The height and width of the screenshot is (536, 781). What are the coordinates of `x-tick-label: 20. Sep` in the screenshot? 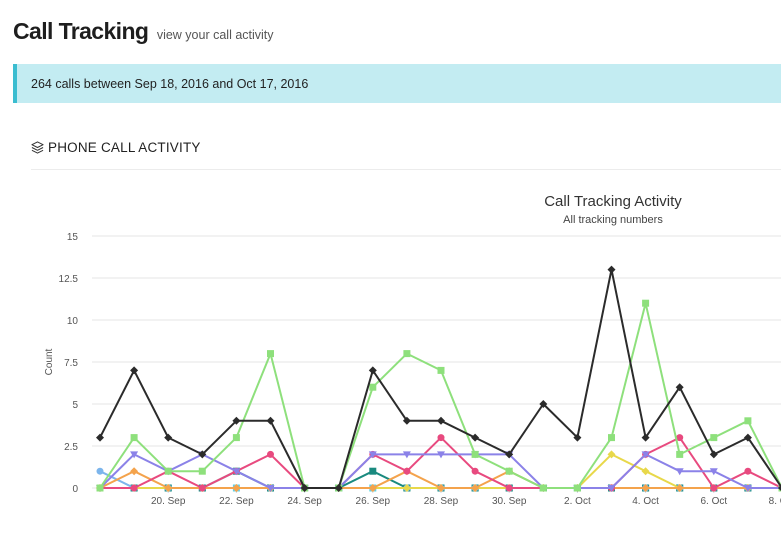 It's located at (168, 501).